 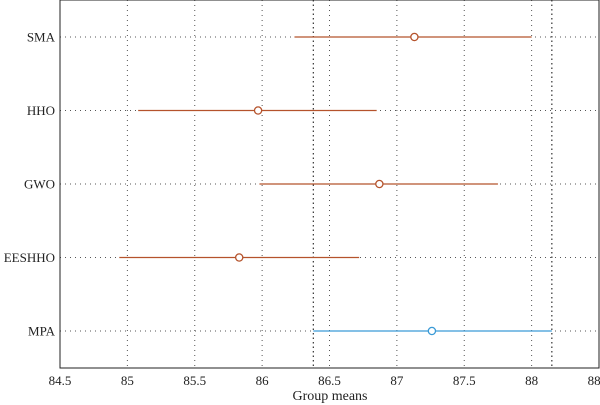 I want to click on x-tick-label: 86.5, so click(x=329, y=380).